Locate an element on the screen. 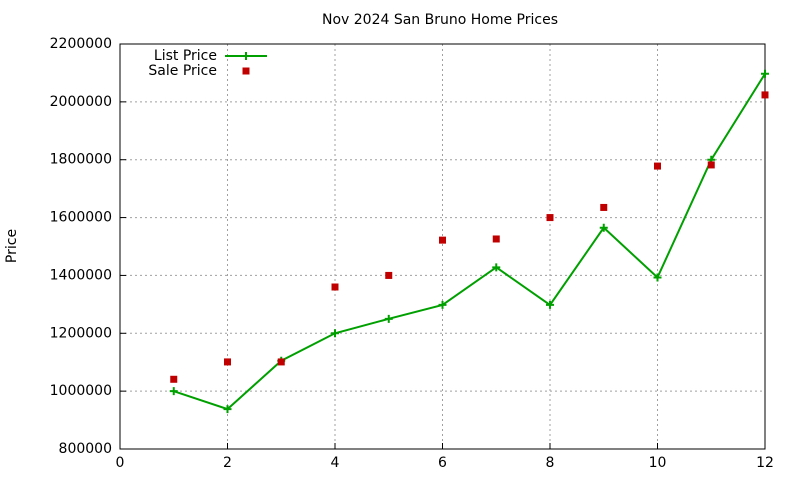 The height and width of the screenshot is (480, 800). x-tick-label: 6 is located at coordinates (442, 463).